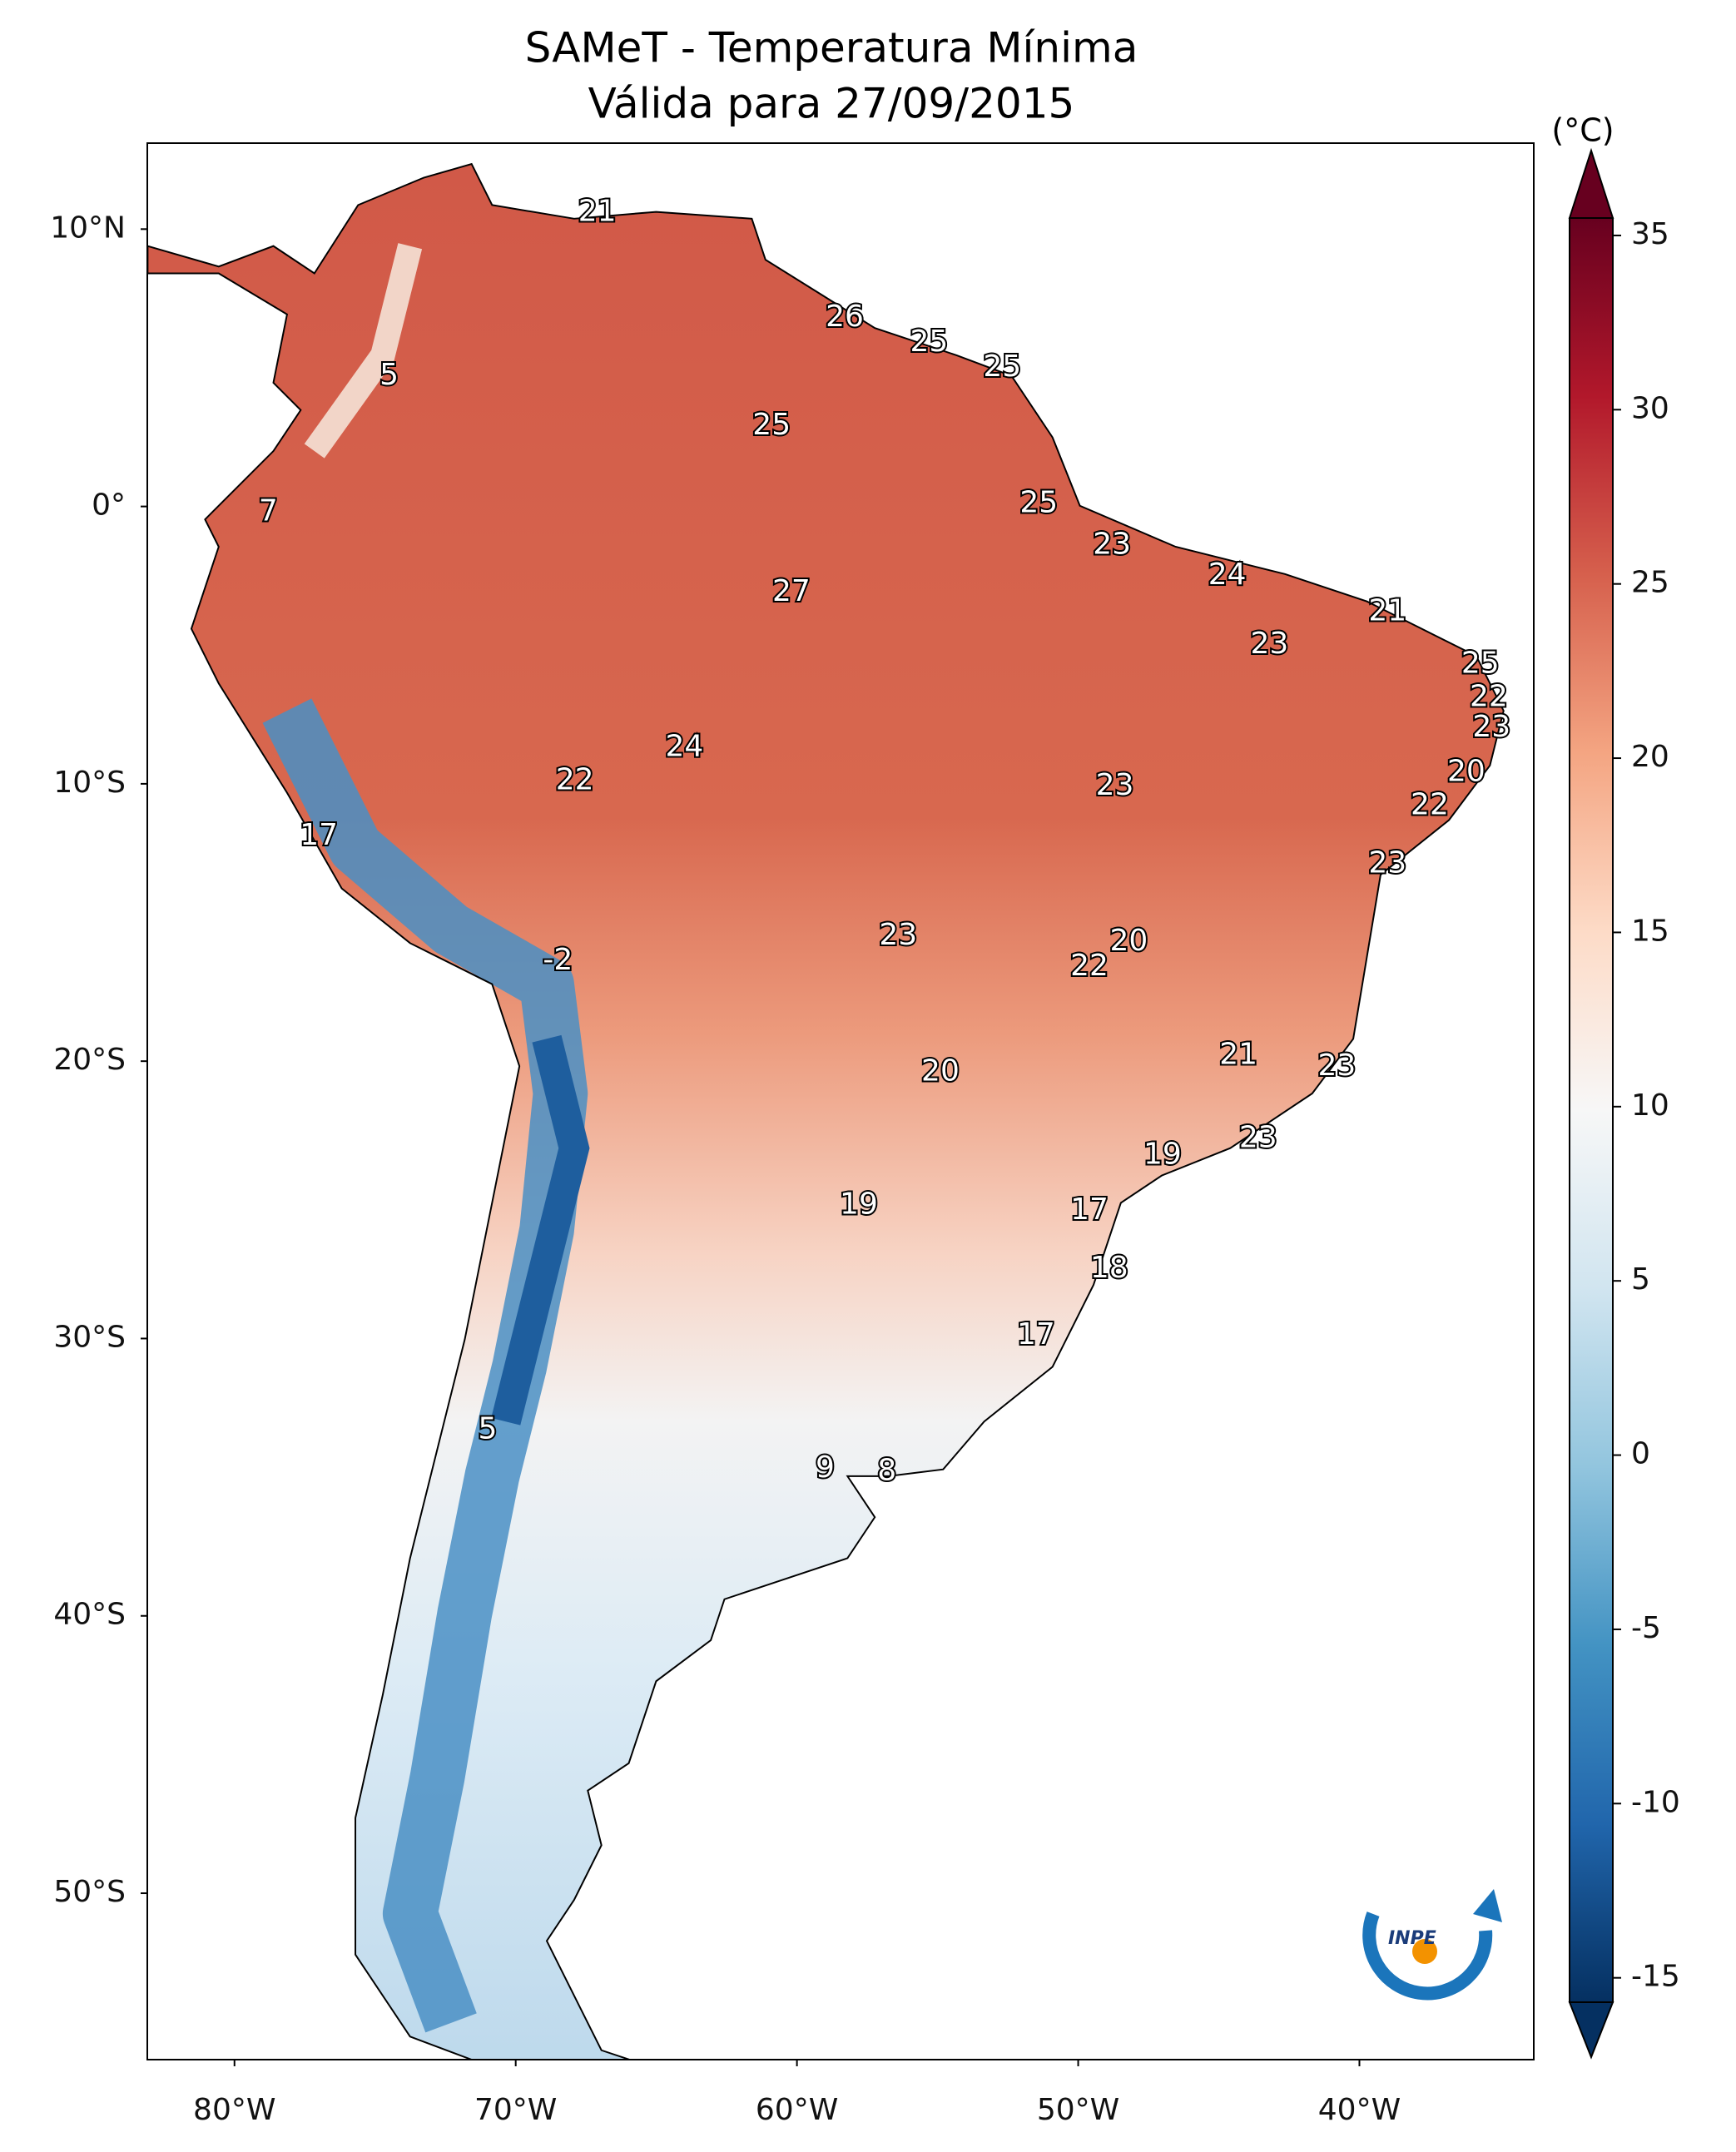 This screenshot has width=1736, height=2152. What do you see at coordinates (540, 1230) in the screenshot?
I see `andes-cold-core` at bounding box center [540, 1230].